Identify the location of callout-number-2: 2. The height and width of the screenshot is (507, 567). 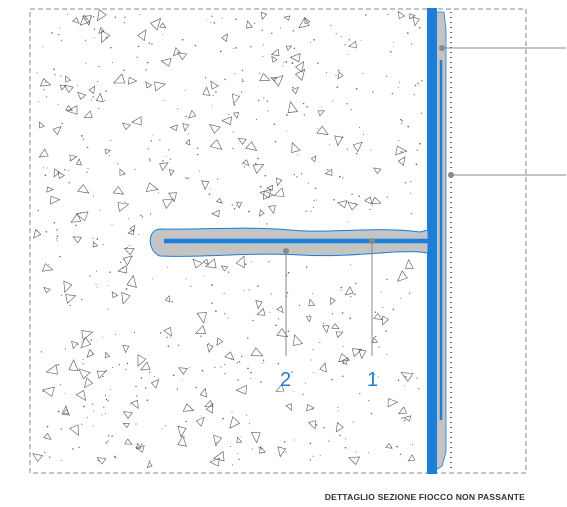
(285, 380).